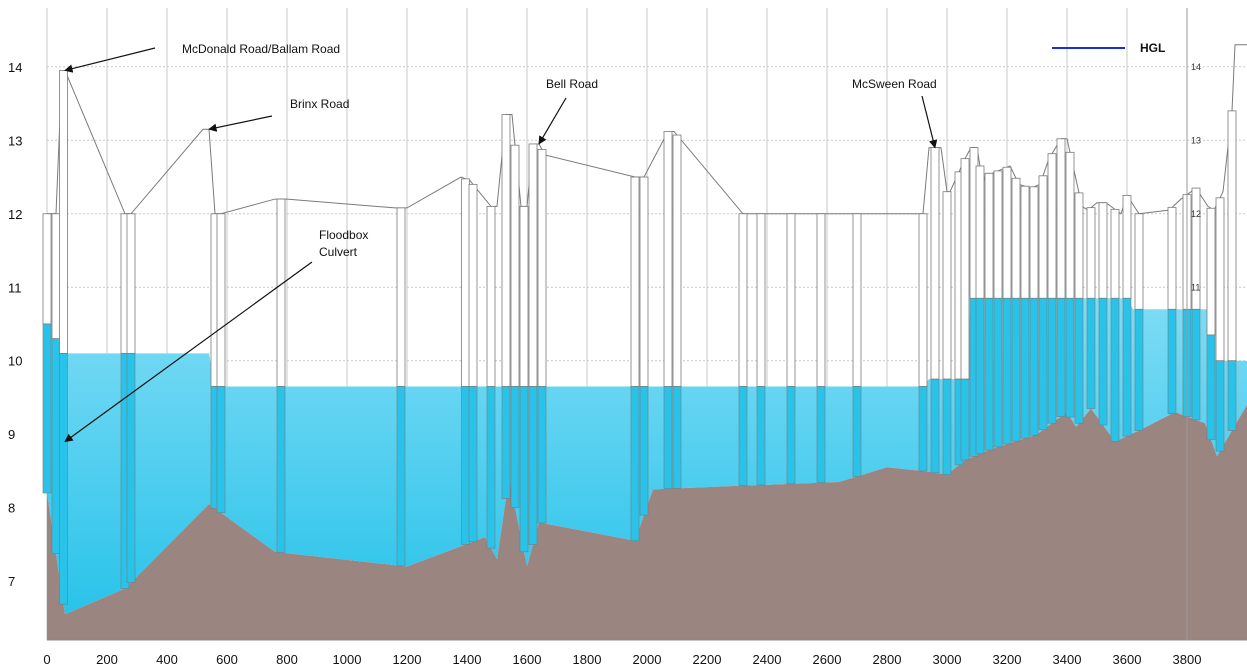 The width and height of the screenshot is (1247, 668). I want to click on x-tick-label: 3800, so click(1187, 659).